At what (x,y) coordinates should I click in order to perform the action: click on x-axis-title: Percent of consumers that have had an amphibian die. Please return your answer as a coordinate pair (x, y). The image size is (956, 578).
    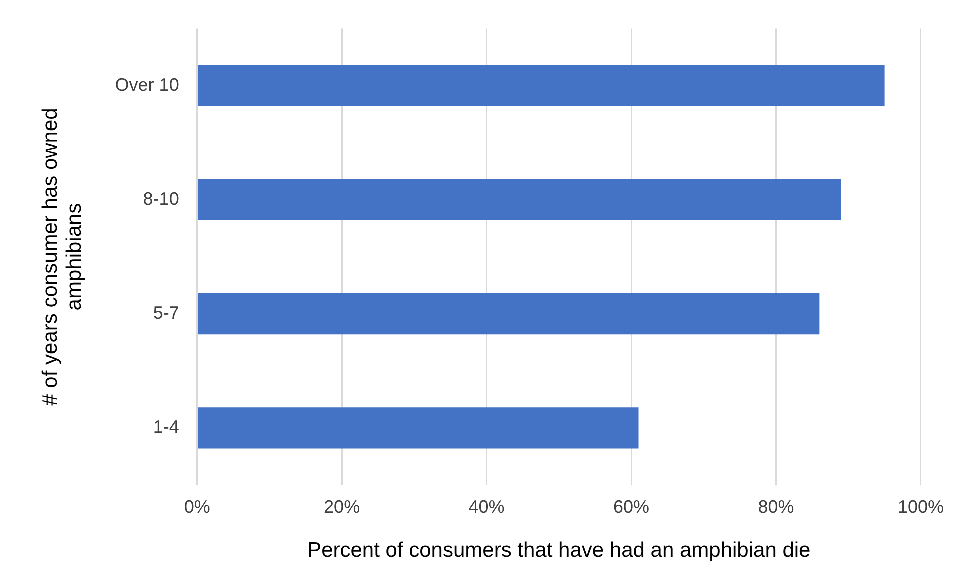
    Looking at the image, I should click on (559, 550).